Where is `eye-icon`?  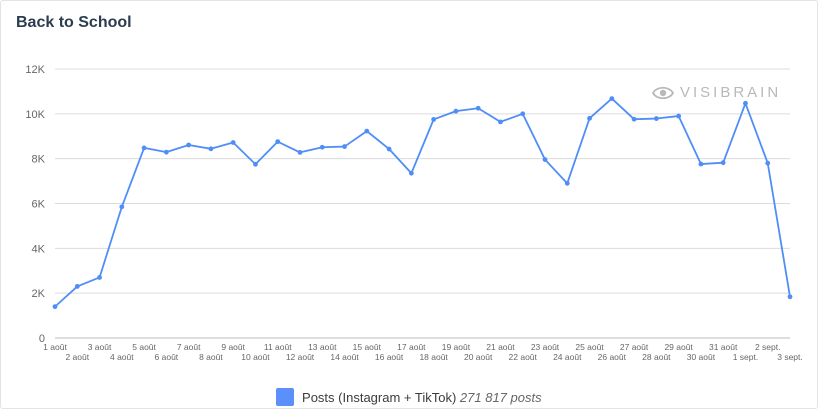 eye-icon is located at coordinates (663, 92).